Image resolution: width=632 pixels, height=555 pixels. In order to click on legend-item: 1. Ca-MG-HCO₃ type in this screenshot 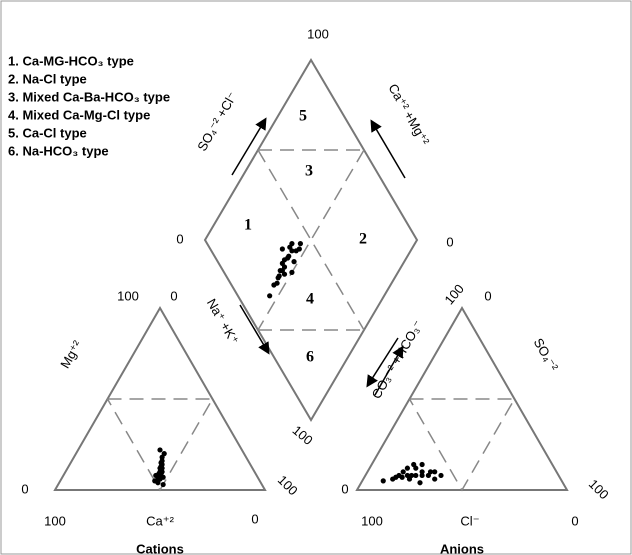, I will do `click(71, 60)`.